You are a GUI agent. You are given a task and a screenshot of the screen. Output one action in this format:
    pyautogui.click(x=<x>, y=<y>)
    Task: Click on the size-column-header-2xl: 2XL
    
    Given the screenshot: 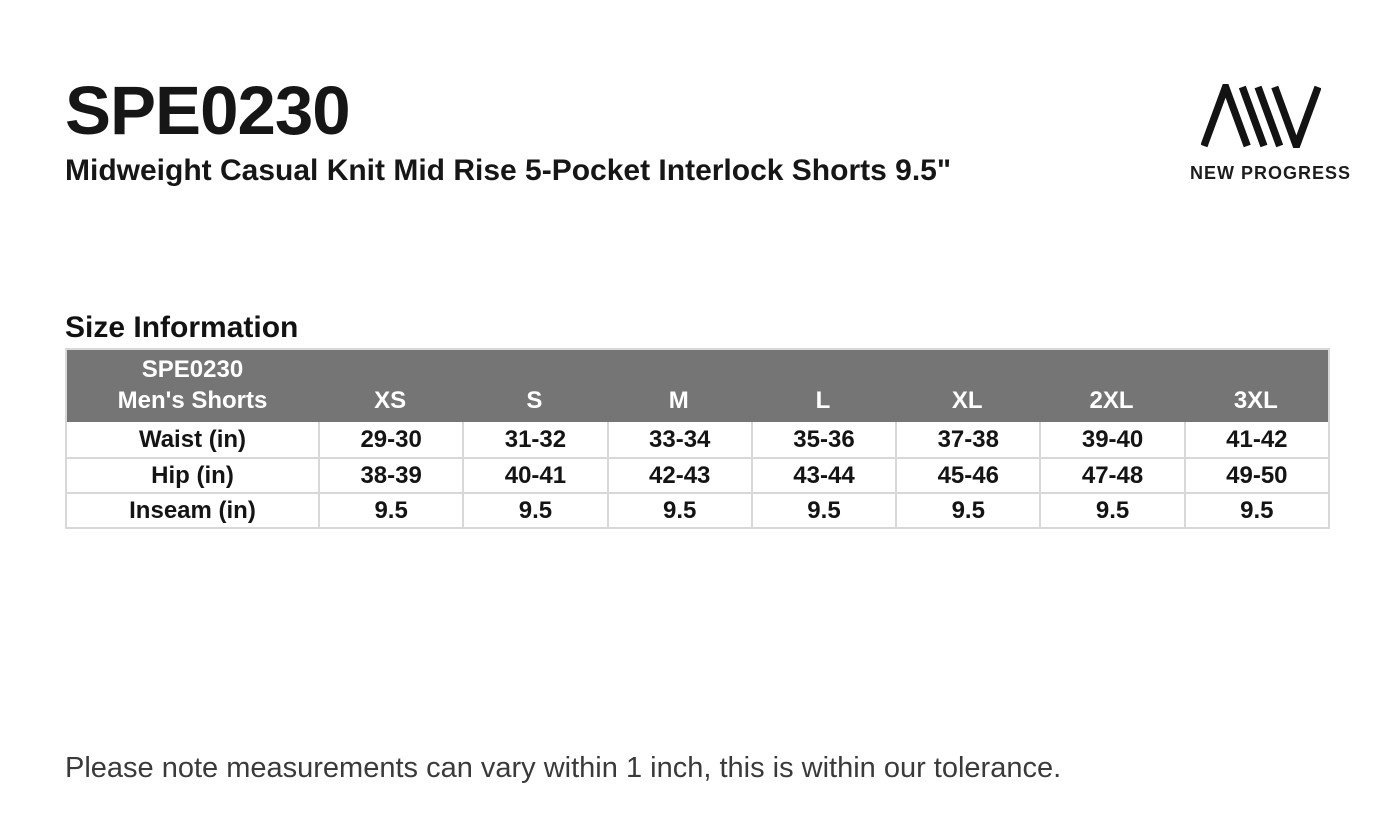 What is the action you would take?
    pyautogui.click(x=1111, y=401)
    